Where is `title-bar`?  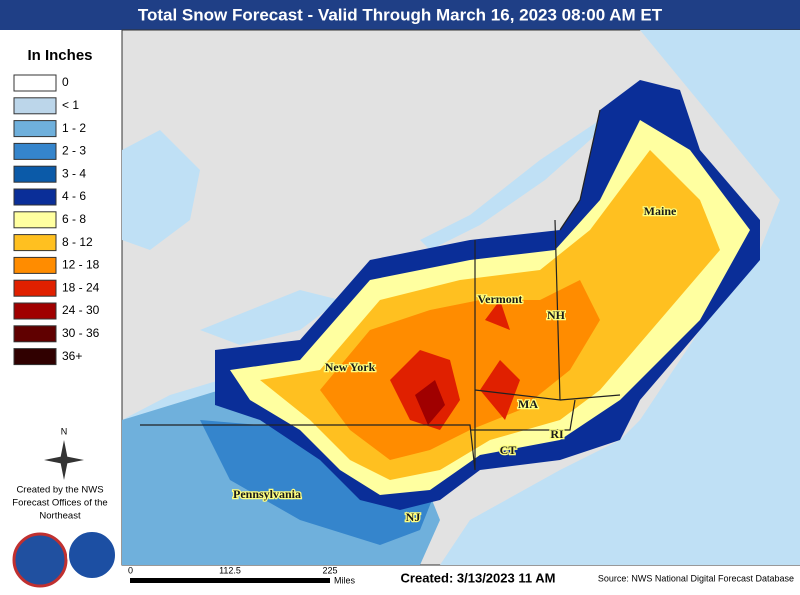 title-bar is located at coordinates (400, 15).